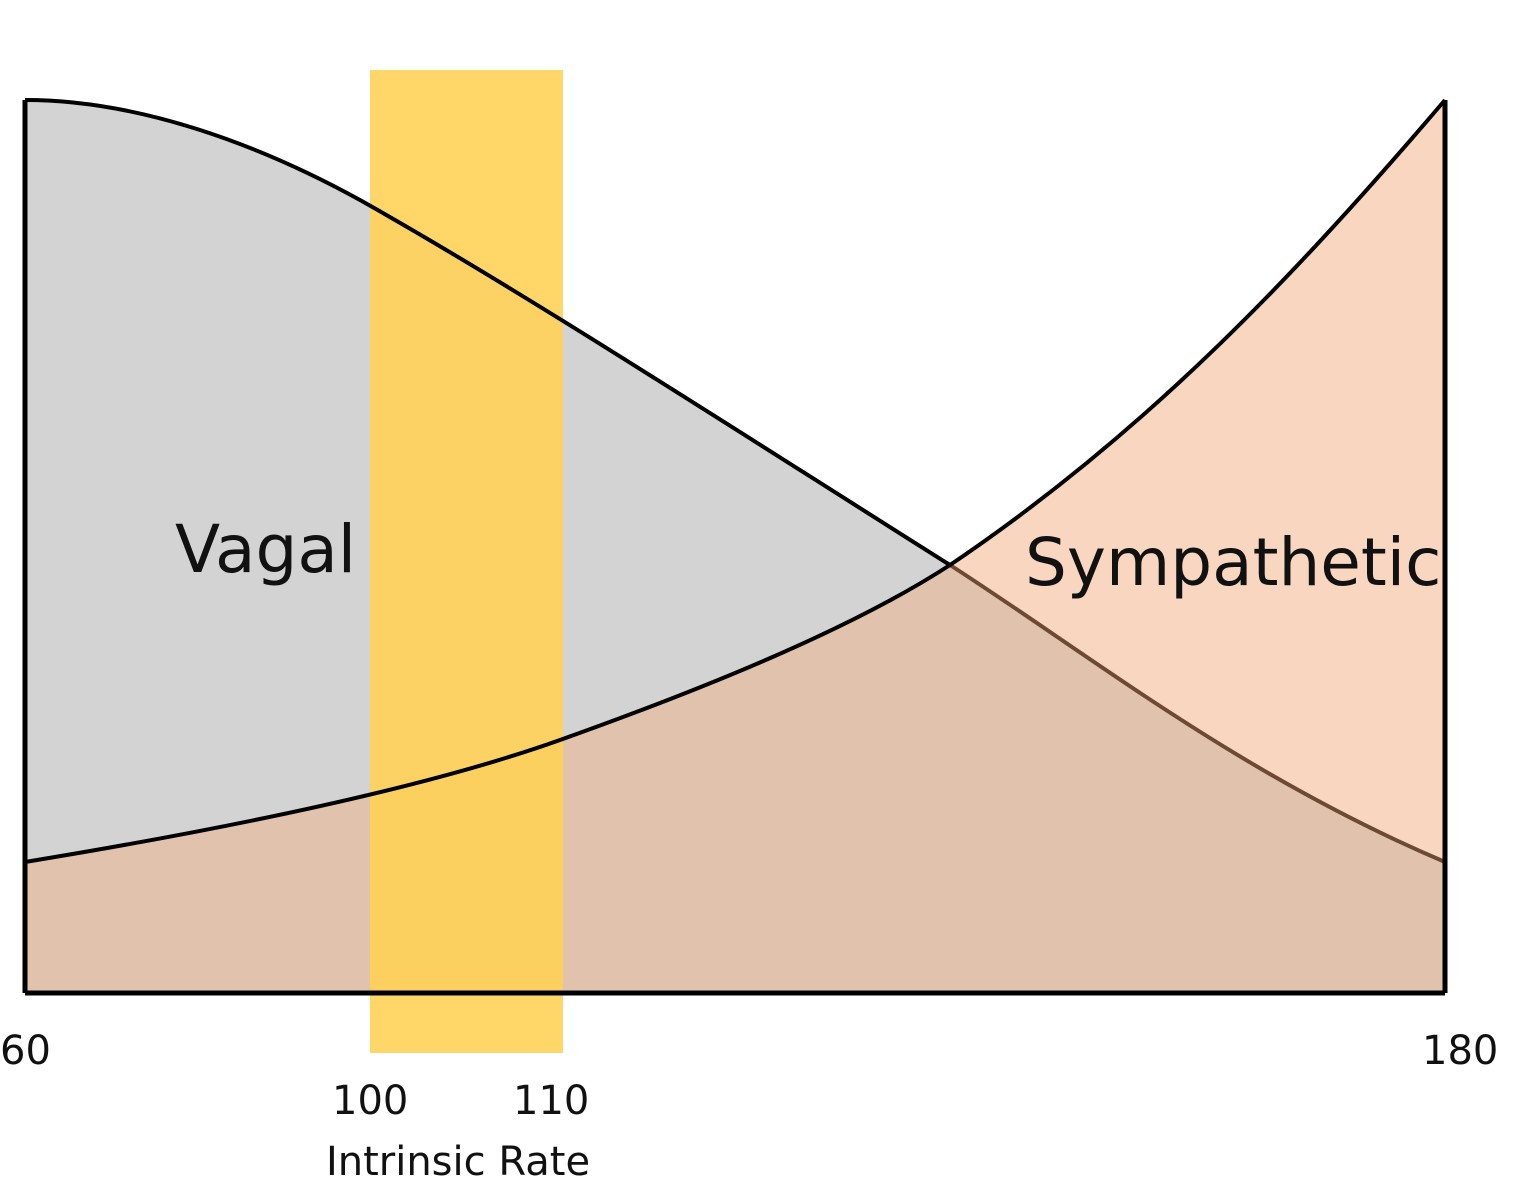  What do you see at coordinates (458, 1162) in the screenshot?
I see `axis-title: Intrinsic Rate` at bounding box center [458, 1162].